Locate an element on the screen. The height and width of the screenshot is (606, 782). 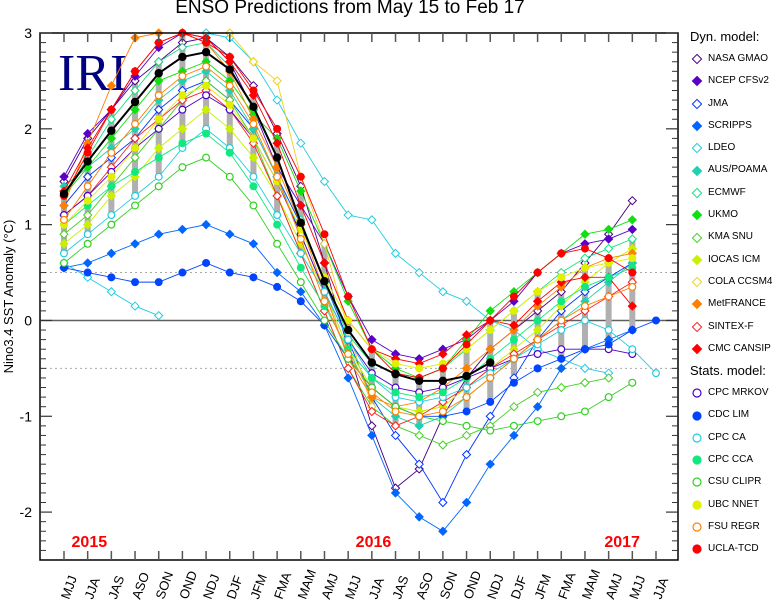
legend-label: UBC NNET is located at coordinates (734, 504).